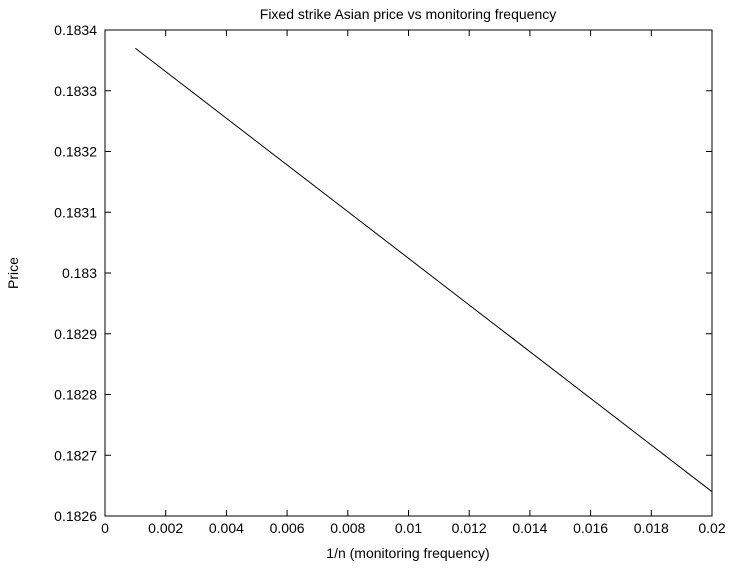 The width and height of the screenshot is (737, 574). Describe the element at coordinates (408, 528) in the screenshot. I see `x-tick-label: 0.01` at that location.